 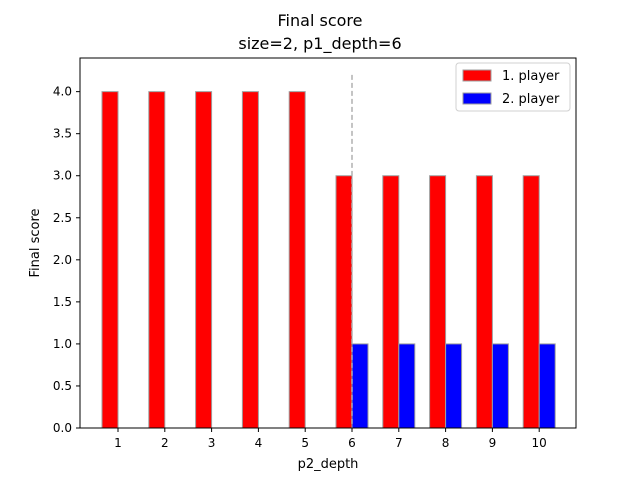 What do you see at coordinates (62, 386) in the screenshot?
I see `y-tick-label: 0.5` at bounding box center [62, 386].